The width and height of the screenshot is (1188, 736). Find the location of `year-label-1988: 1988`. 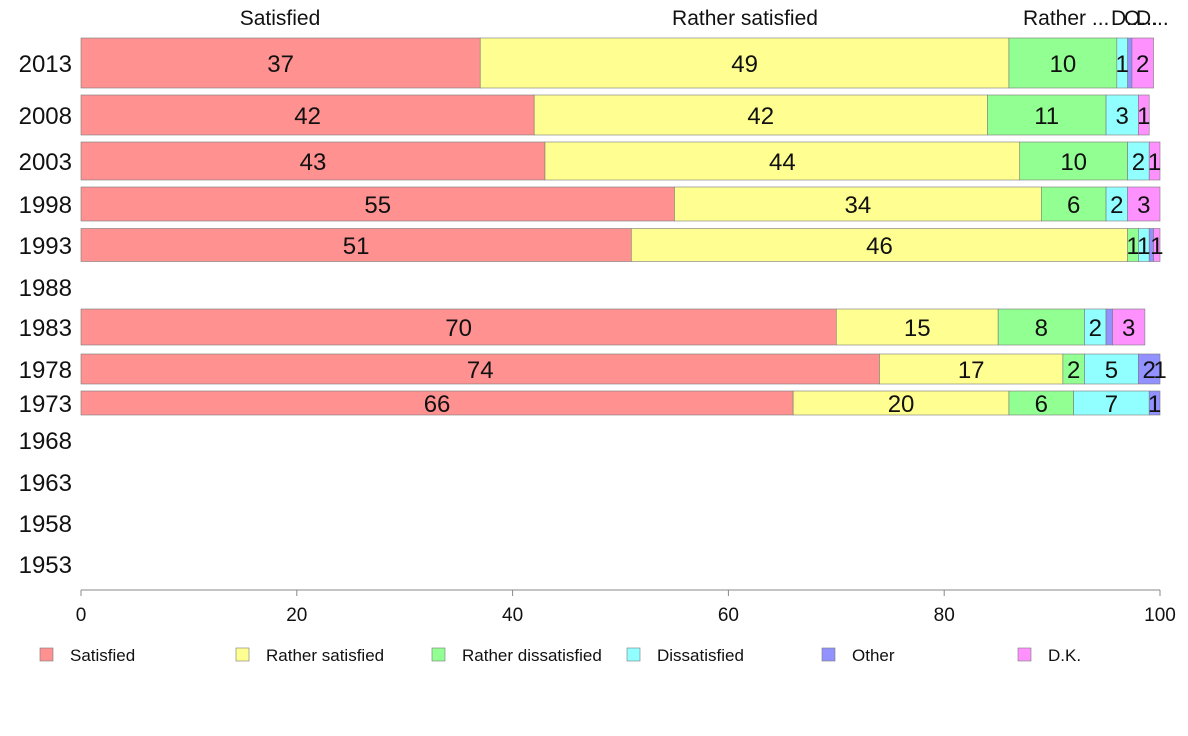

year-label-1988: 1988 is located at coordinates (45, 288).